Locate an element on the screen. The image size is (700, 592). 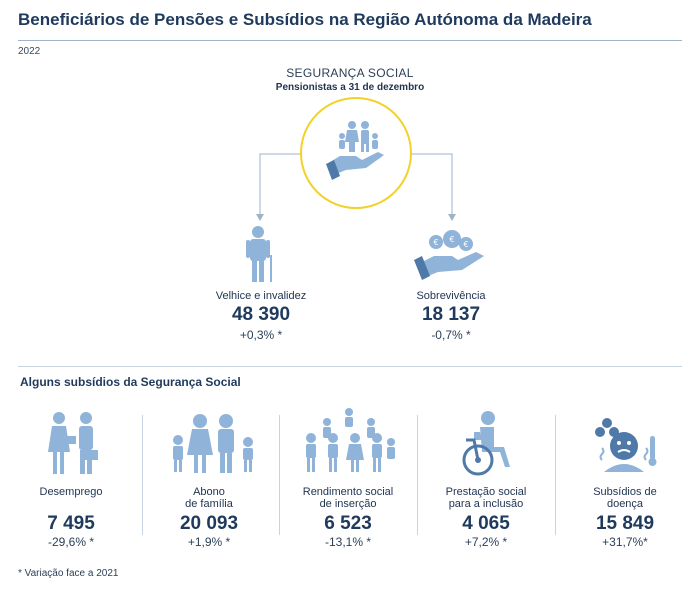
subsidy-variation: -29,6% * is located at coordinates (71, 542).